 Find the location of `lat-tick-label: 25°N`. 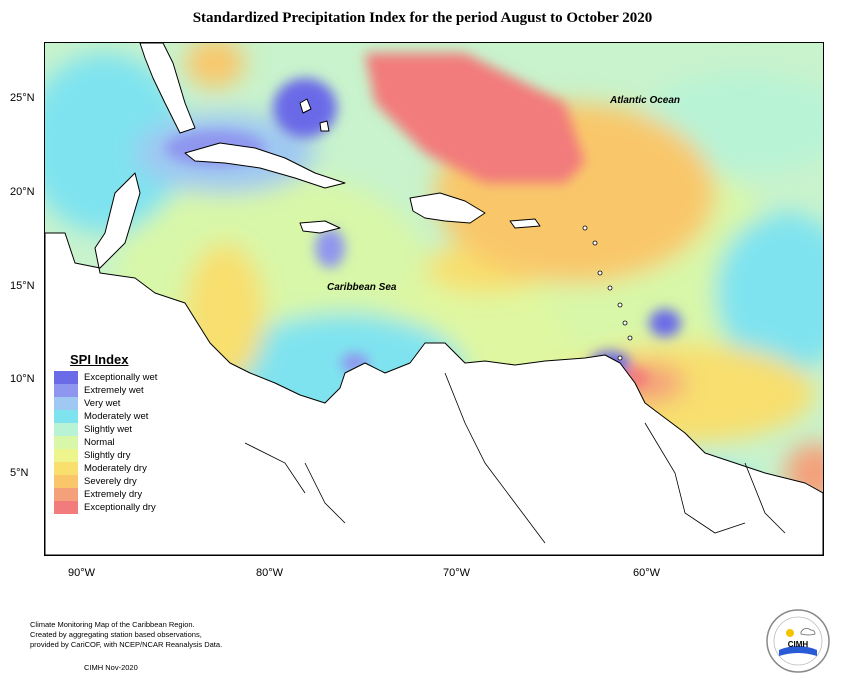

lat-tick-label: 25°N is located at coordinates (22, 98).